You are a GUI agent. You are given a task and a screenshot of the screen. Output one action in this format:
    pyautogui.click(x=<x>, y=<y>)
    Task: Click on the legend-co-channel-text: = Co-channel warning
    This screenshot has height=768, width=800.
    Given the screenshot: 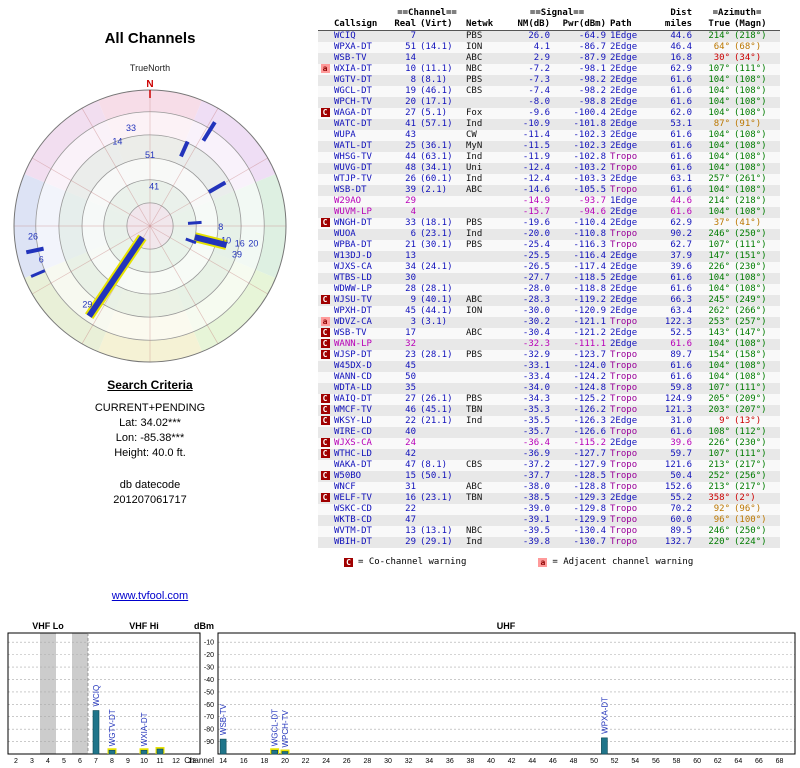 What is the action you would take?
    pyautogui.click(x=412, y=562)
    